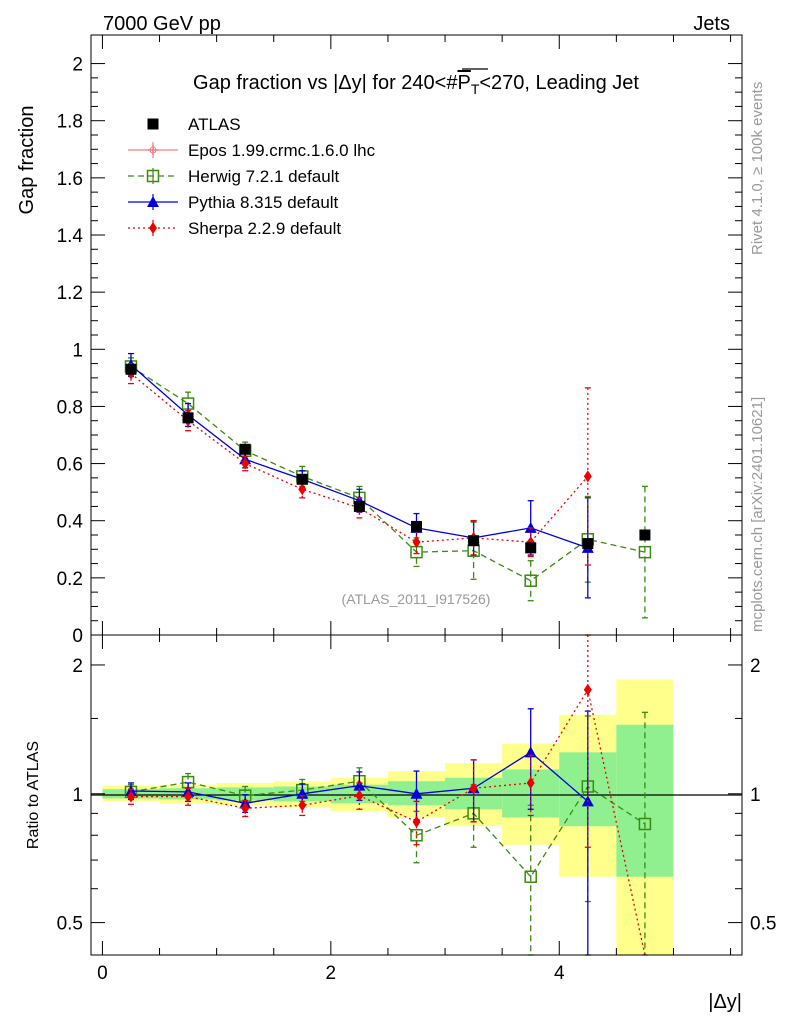 The height and width of the screenshot is (1024, 786). Describe the element at coordinates (282, 150) in the screenshot. I see `legend-label: Epos 1.99.crmc.1.6.0 lhc` at that location.